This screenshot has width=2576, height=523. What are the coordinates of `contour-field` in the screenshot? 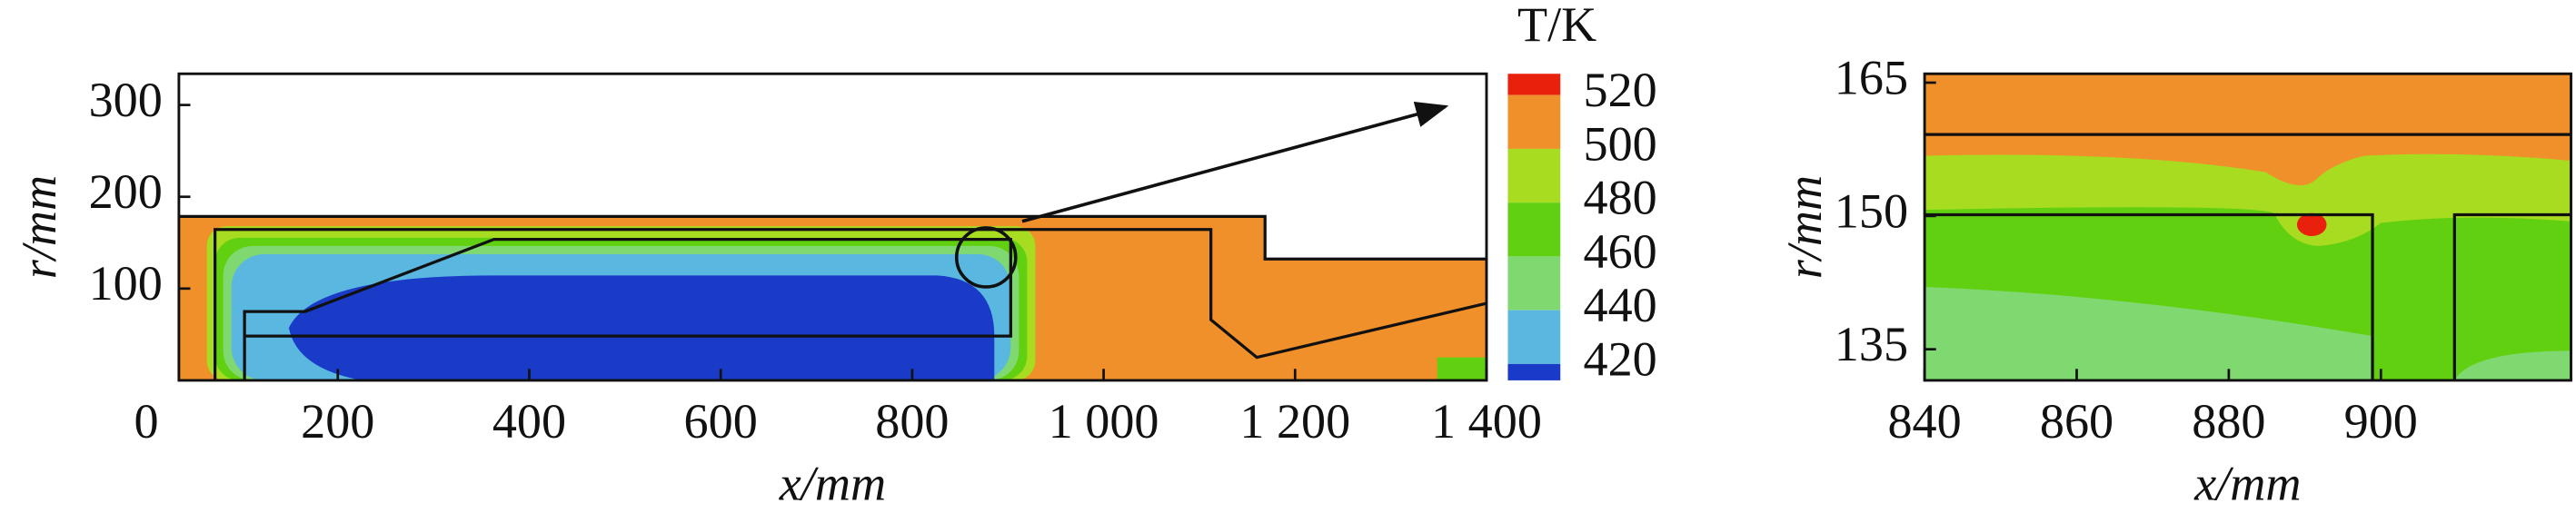 It's located at (2248, 227).